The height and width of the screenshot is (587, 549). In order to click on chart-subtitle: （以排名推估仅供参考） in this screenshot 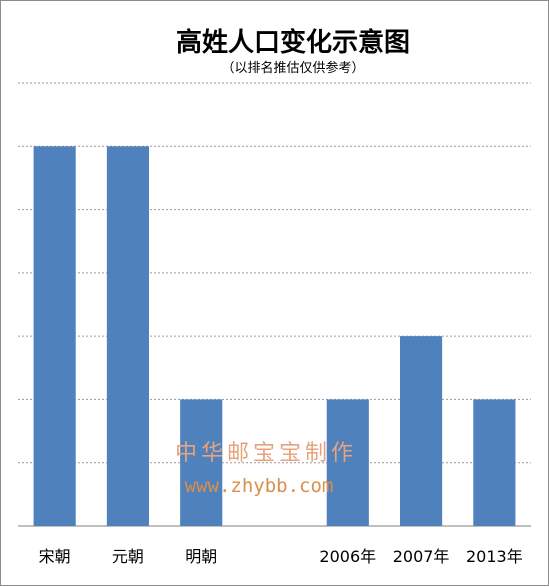, I will do `click(292, 68)`.